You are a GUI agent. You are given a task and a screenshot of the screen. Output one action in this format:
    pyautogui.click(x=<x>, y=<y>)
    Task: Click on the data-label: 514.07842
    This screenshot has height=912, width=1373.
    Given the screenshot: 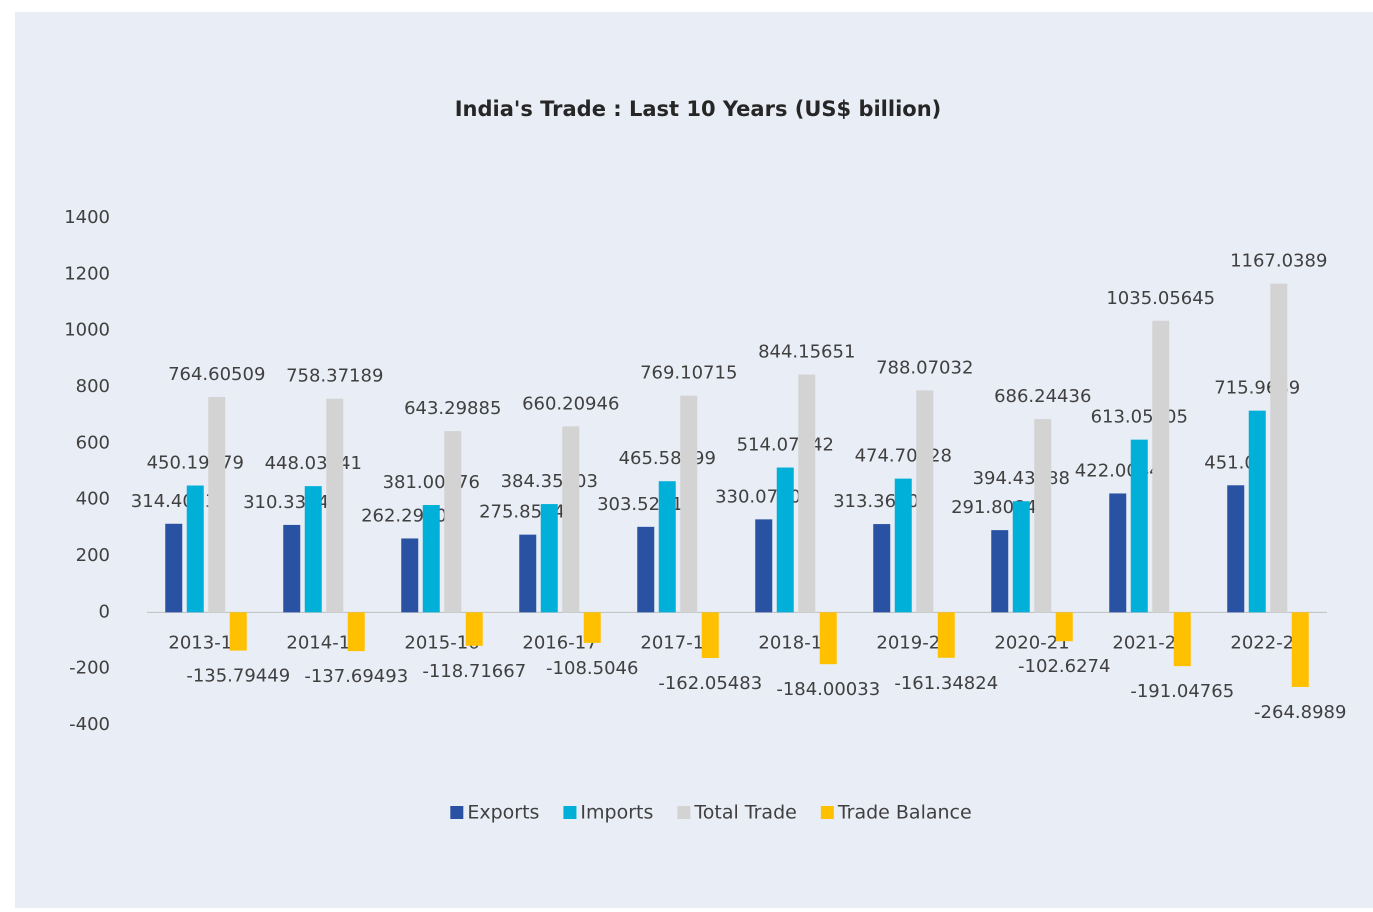 What is the action you would take?
    pyautogui.click(x=785, y=445)
    